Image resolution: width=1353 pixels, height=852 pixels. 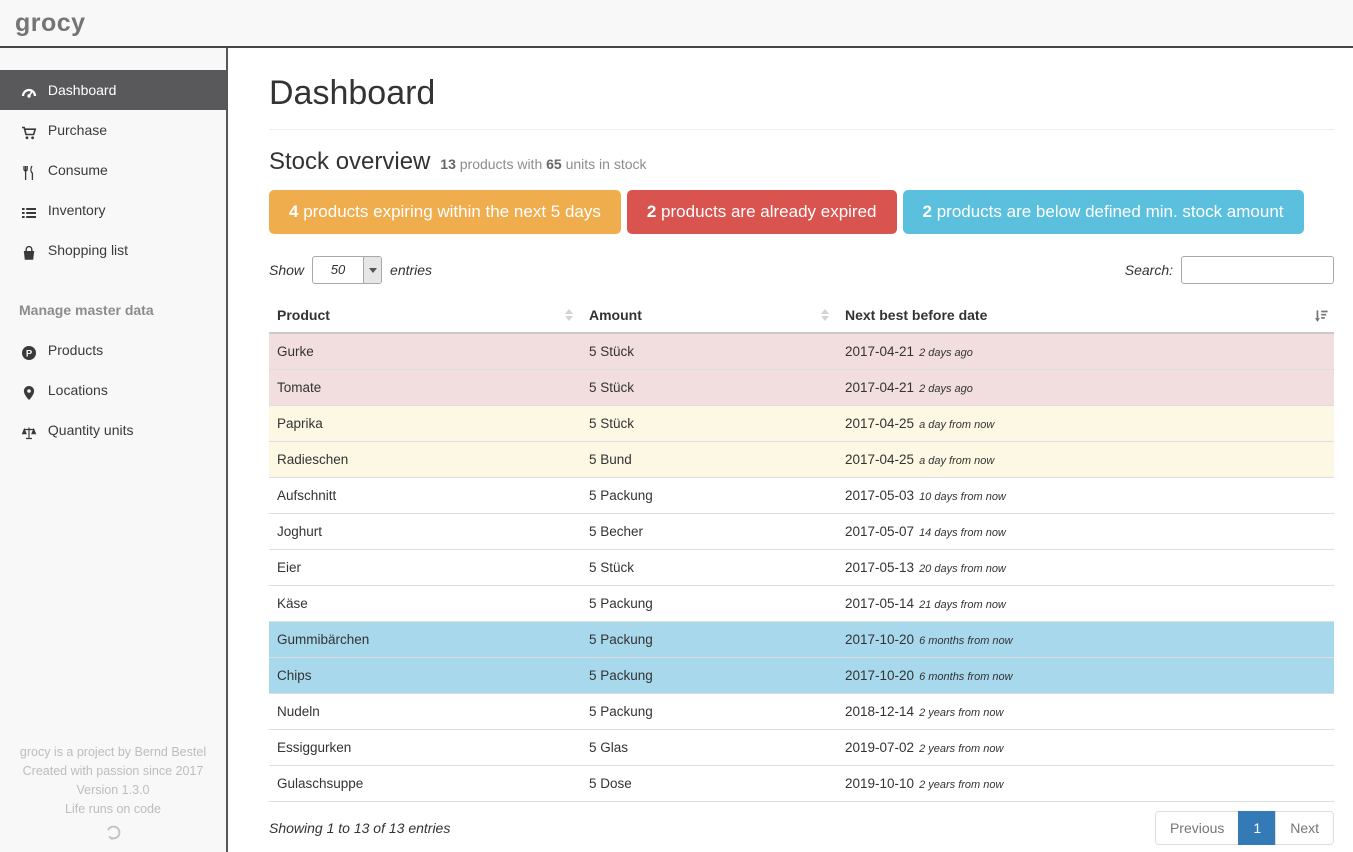 What do you see at coordinates (113, 350) in the screenshot?
I see `sidebar-item-products: P Products` at bounding box center [113, 350].